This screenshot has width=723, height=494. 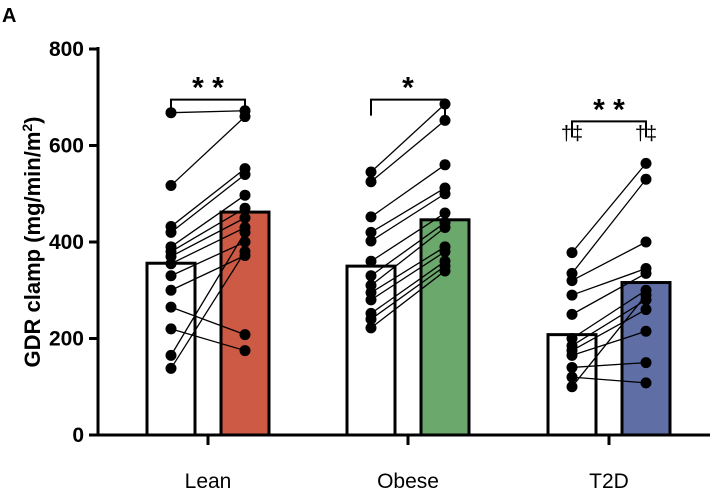 What do you see at coordinates (408, 481) in the screenshot?
I see `x-tick-label: Obese` at bounding box center [408, 481].